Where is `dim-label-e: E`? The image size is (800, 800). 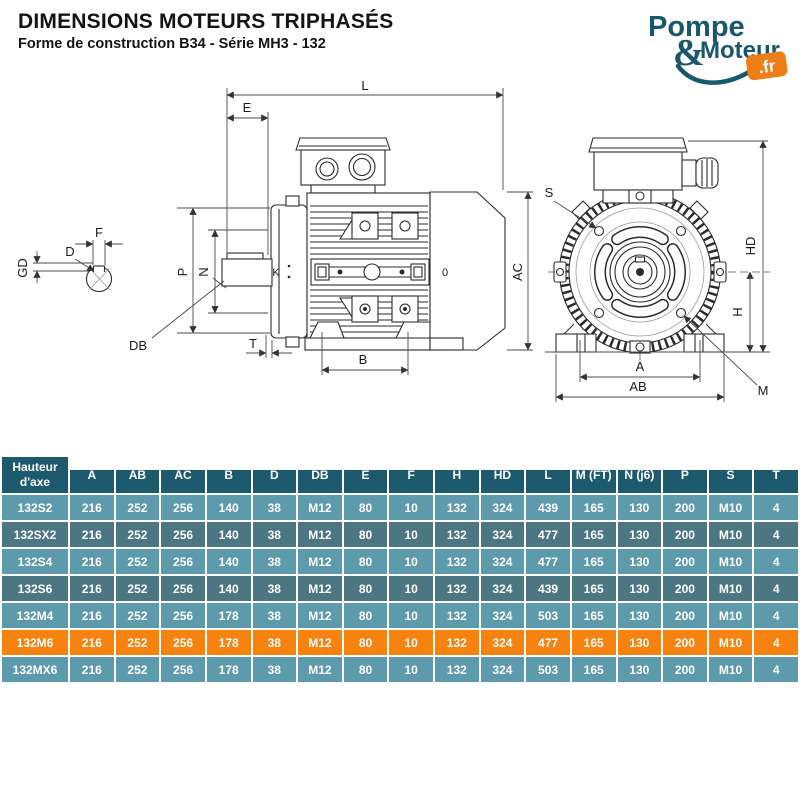 dim-label-e: E is located at coordinates (247, 107).